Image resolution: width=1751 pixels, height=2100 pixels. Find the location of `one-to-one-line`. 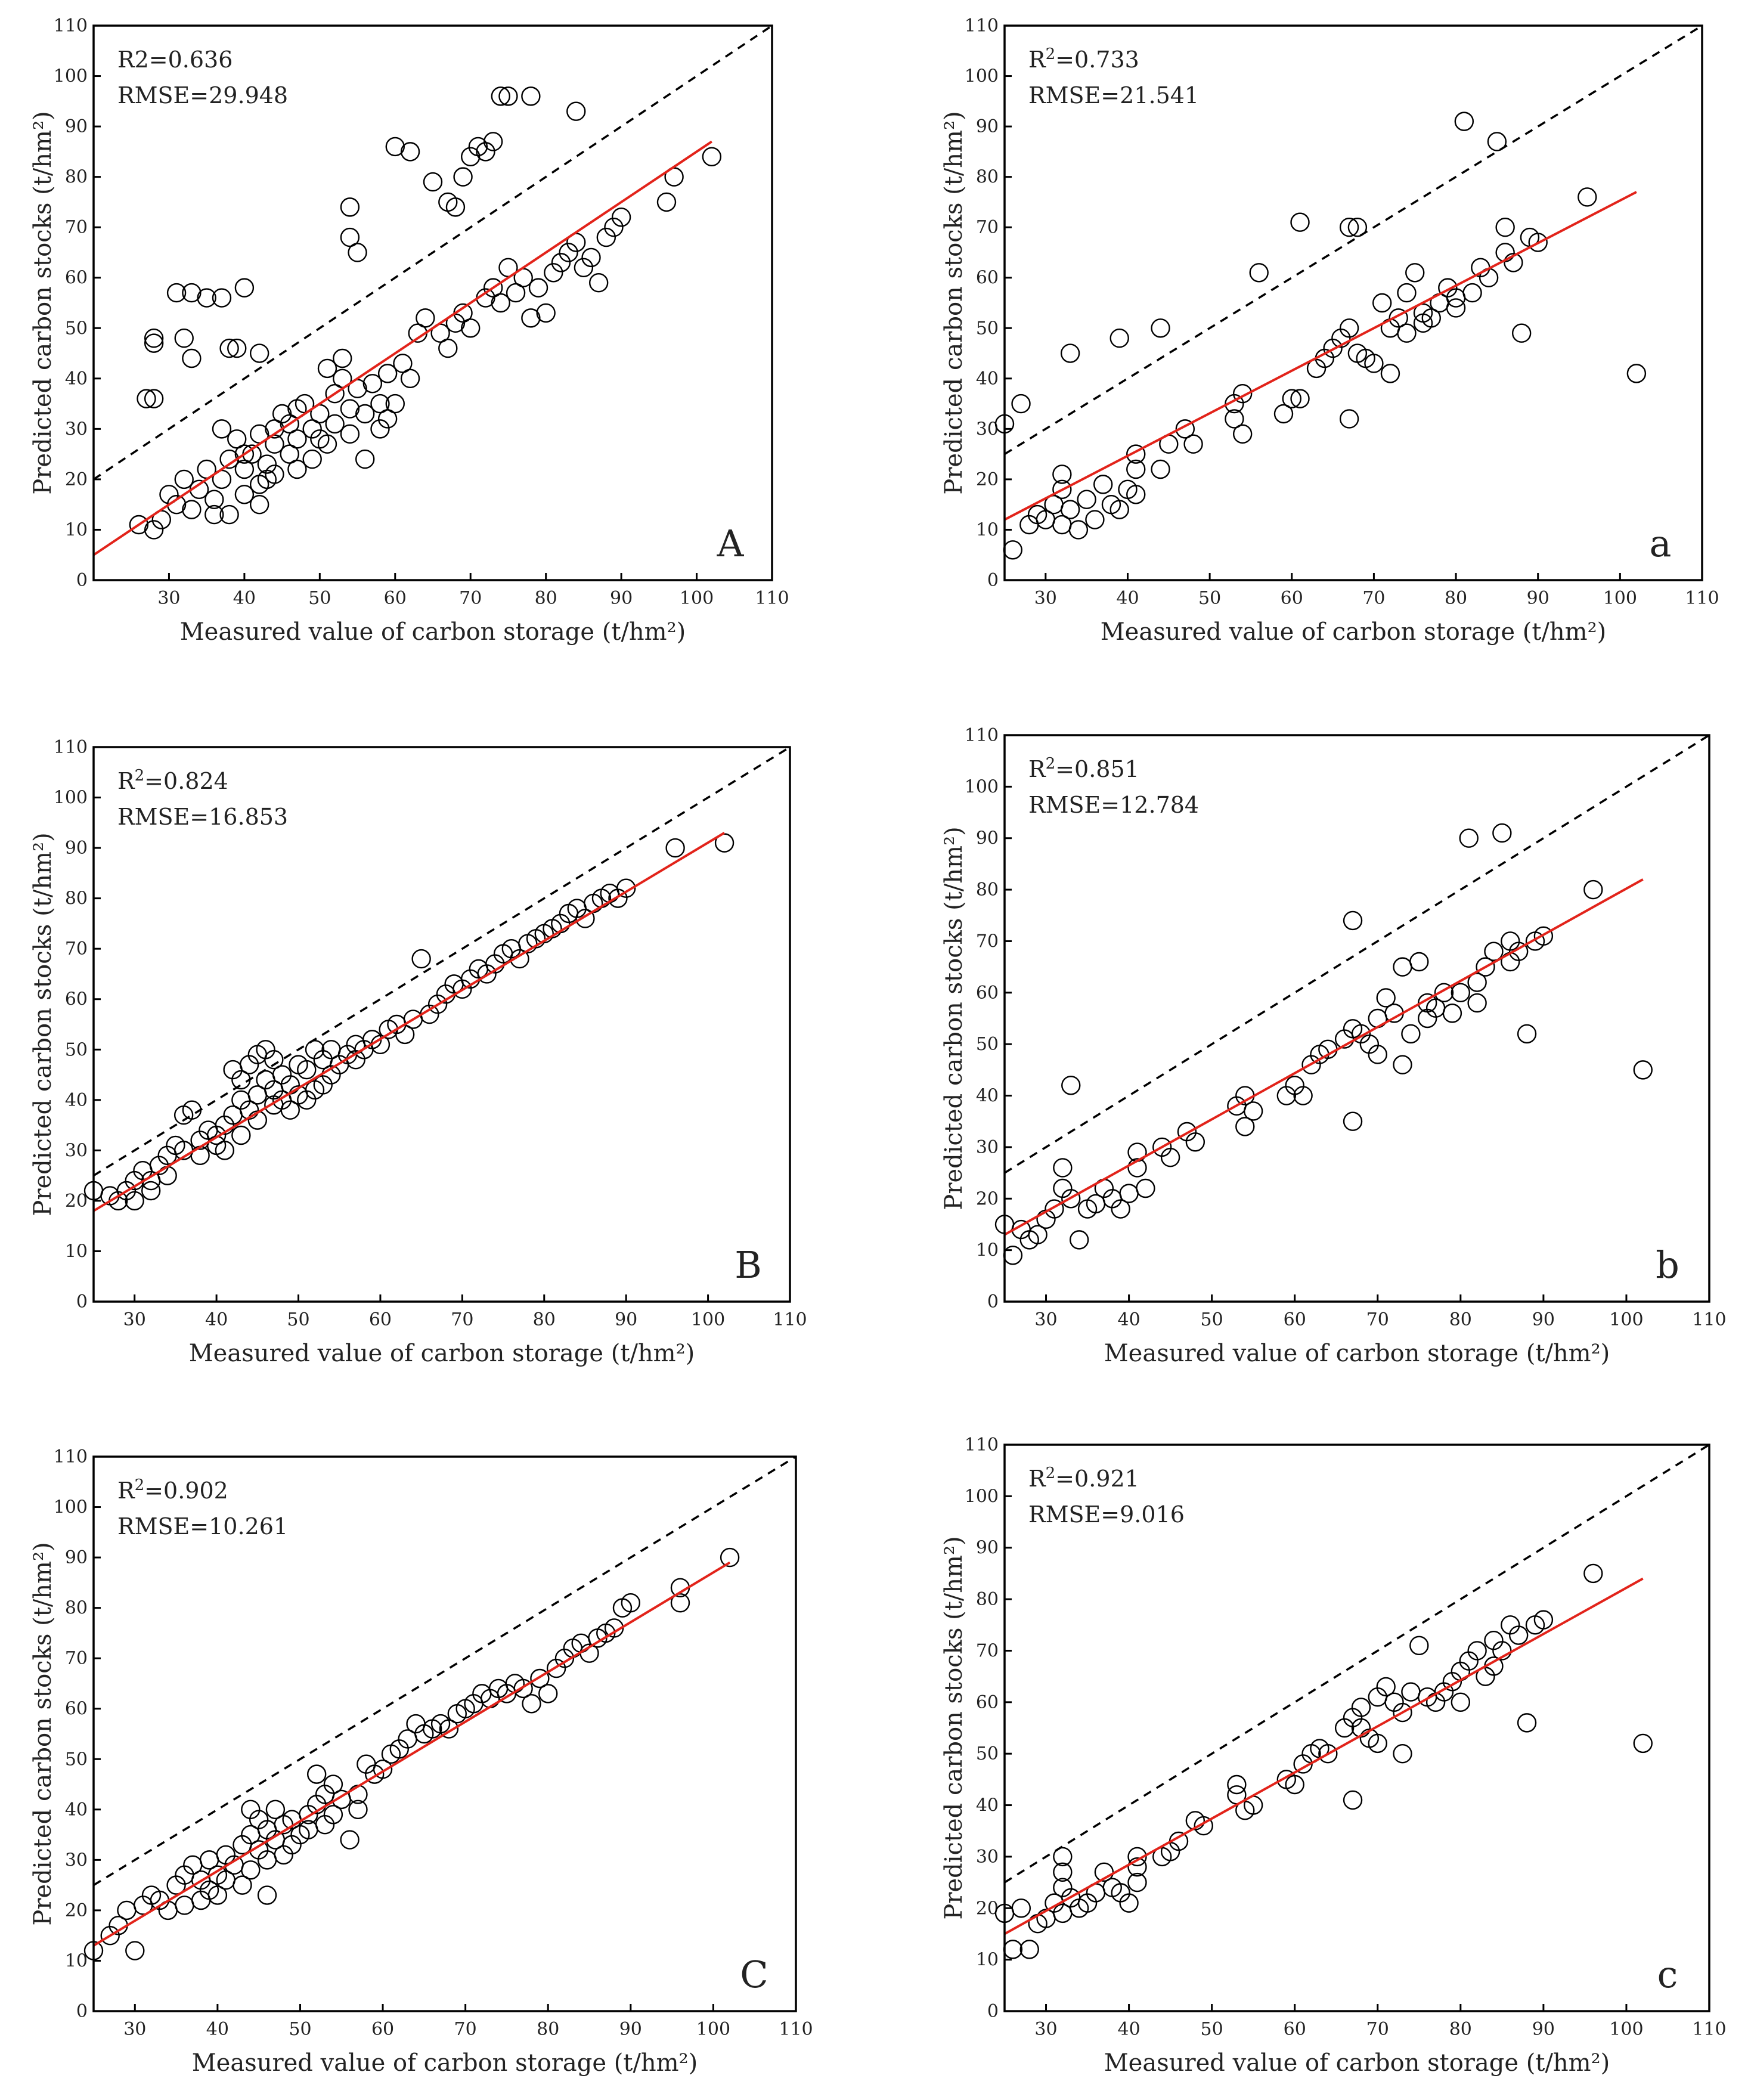

one-to-one-line is located at coordinates (1353, 240).